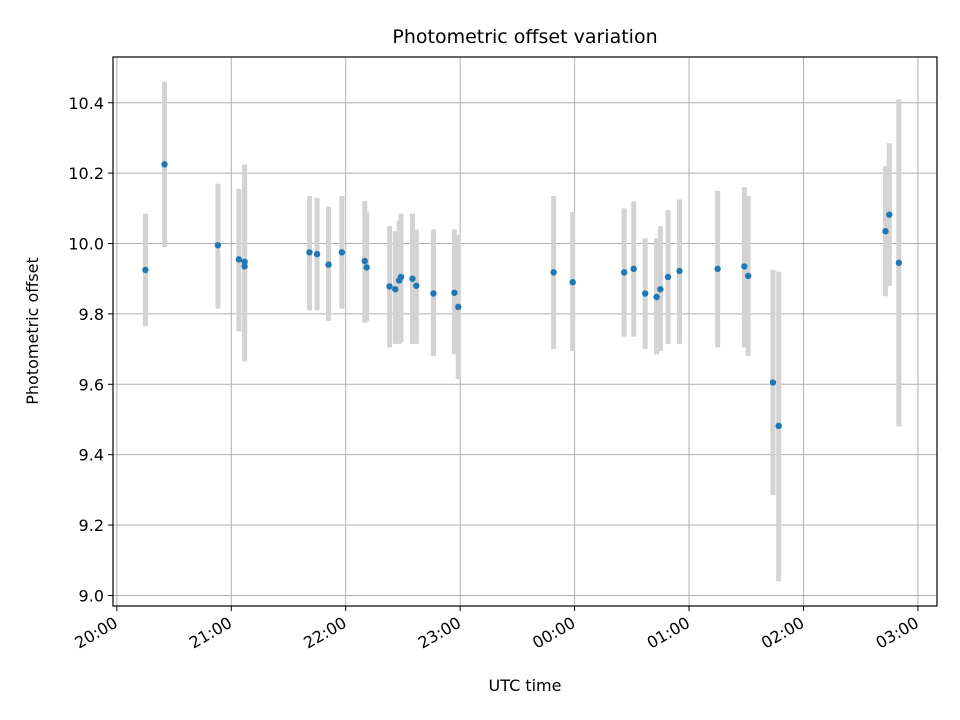  What do you see at coordinates (86, 244) in the screenshot?
I see `y-tick-label: 10.0` at bounding box center [86, 244].